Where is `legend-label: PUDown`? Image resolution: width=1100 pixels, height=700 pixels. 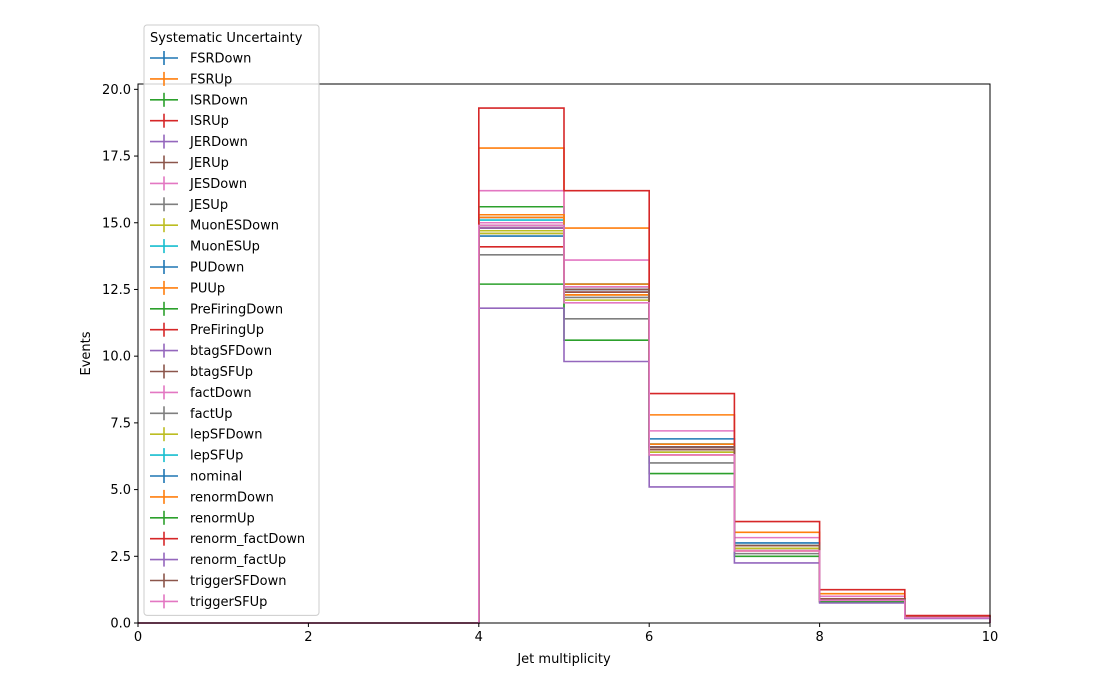
legend-label: PUDown is located at coordinates (217, 268).